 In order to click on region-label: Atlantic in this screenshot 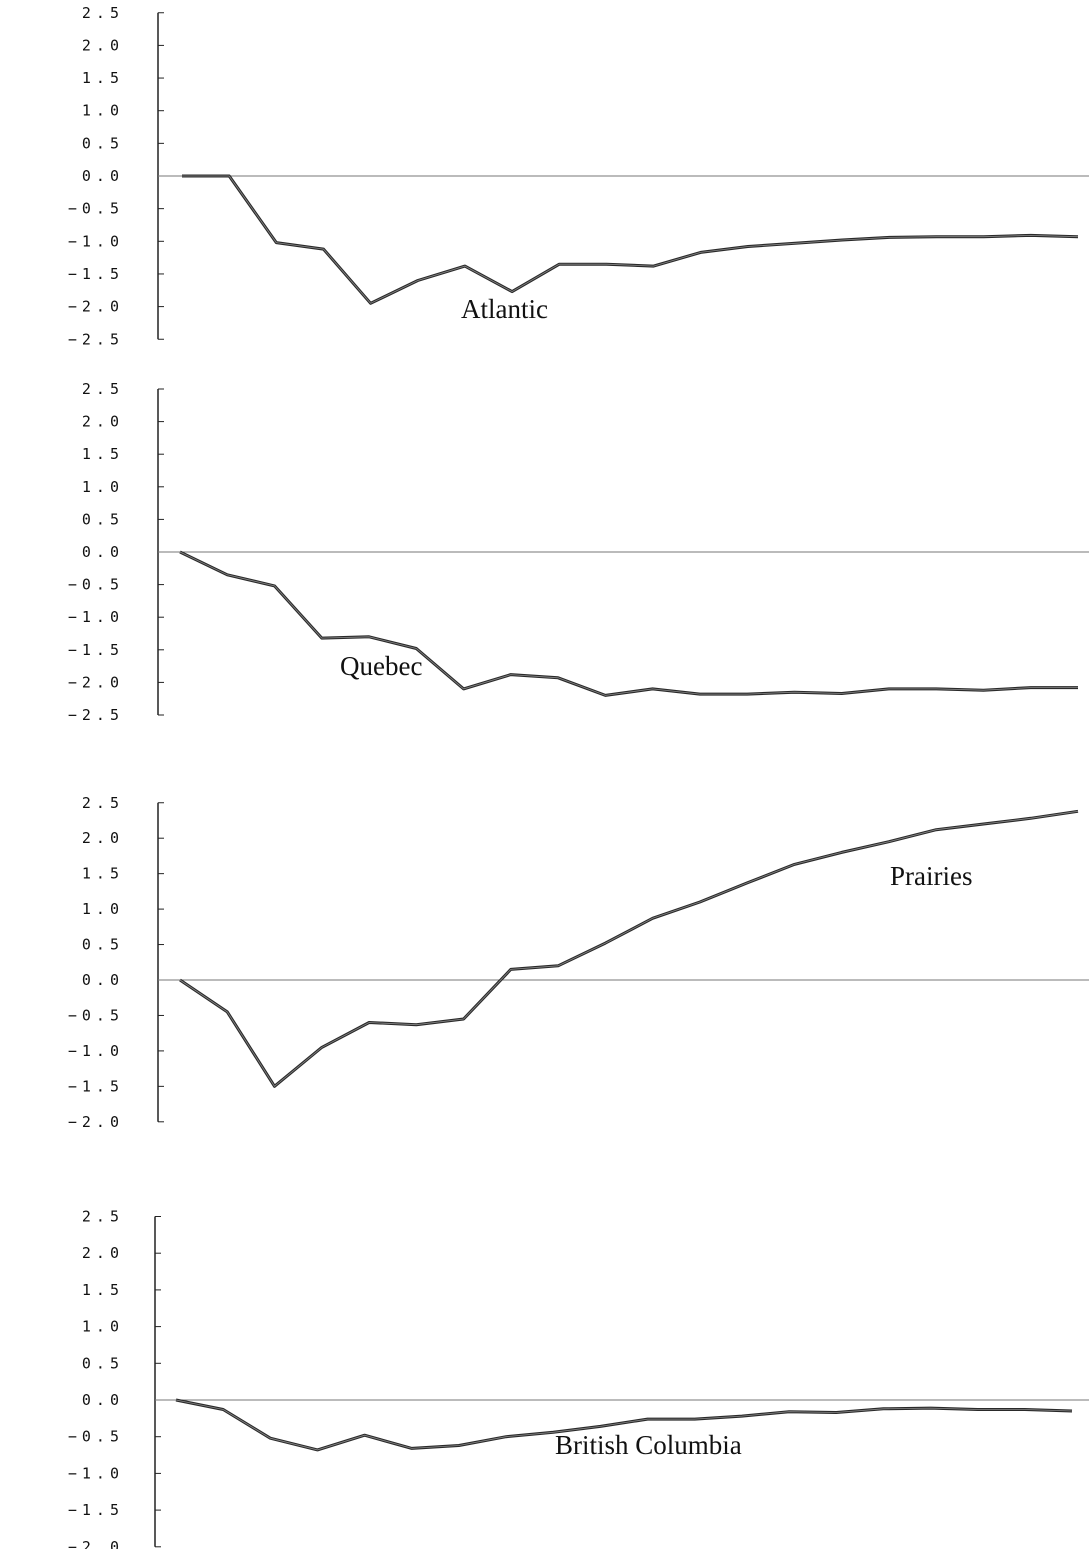, I will do `click(504, 309)`.